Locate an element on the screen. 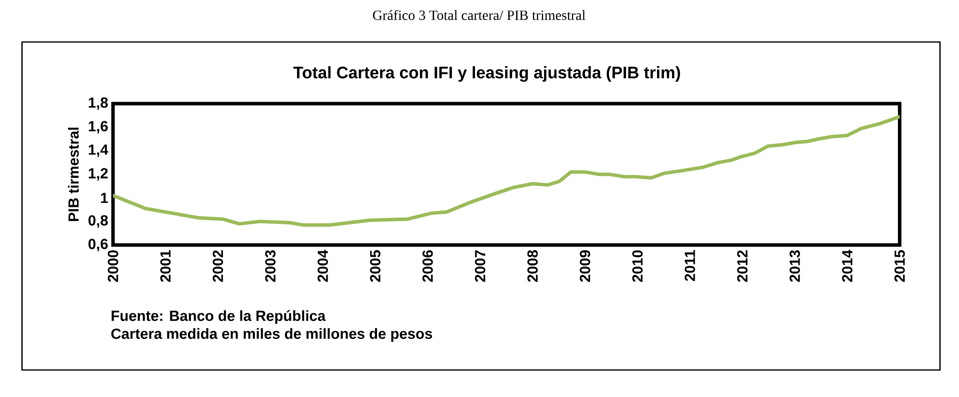  x-tick-label: 2015 is located at coordinates (899, 266).